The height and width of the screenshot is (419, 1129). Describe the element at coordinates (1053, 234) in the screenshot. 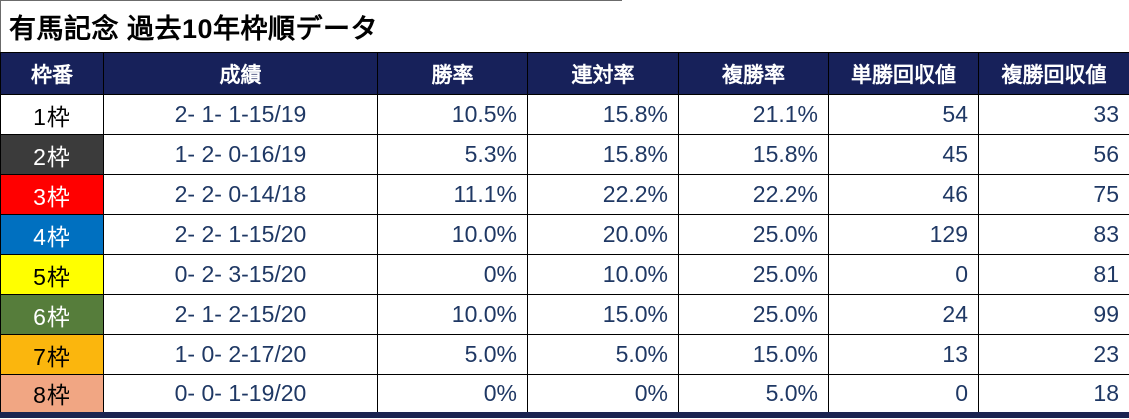

I see `fukusho-return-cell: 83` at that location.